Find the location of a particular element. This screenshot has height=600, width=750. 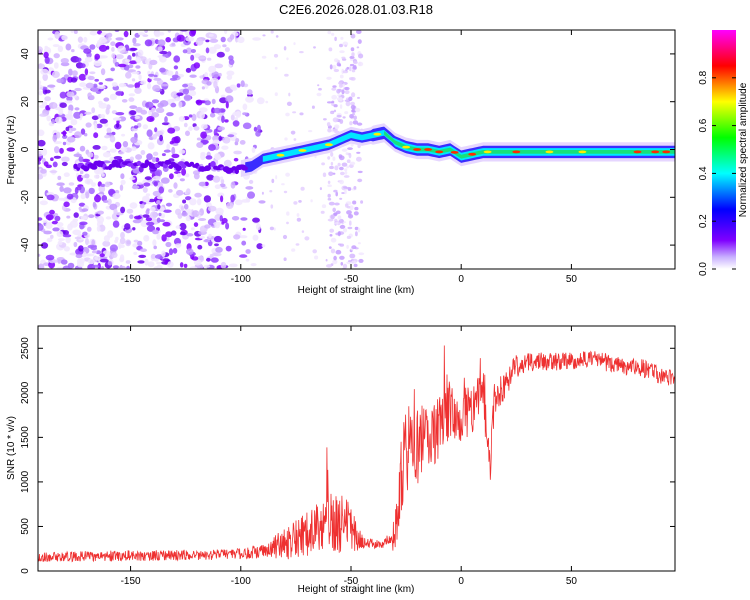

spectrogram-y-tick-label: 20 is located at coordinates (25, 102).